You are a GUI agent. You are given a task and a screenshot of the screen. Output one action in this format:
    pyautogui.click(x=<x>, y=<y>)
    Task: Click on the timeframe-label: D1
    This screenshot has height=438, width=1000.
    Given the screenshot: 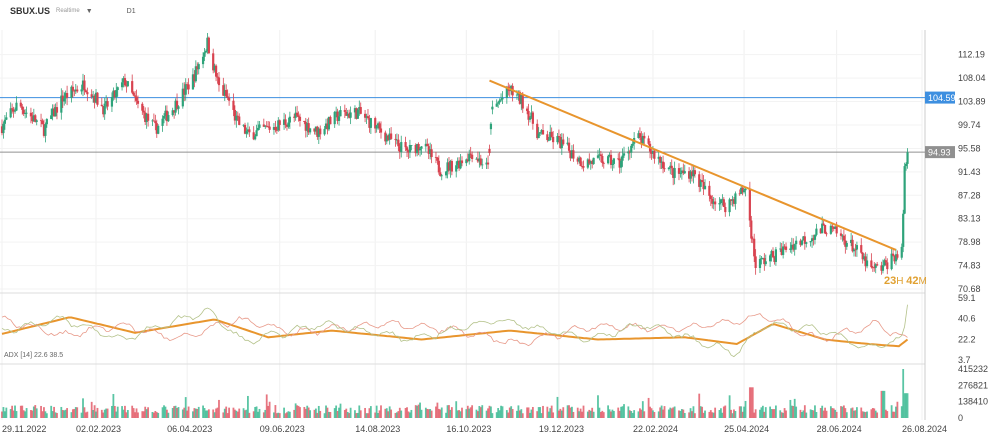 What is the action you would take?
    pyautogui.click(x=131, y=11)
    